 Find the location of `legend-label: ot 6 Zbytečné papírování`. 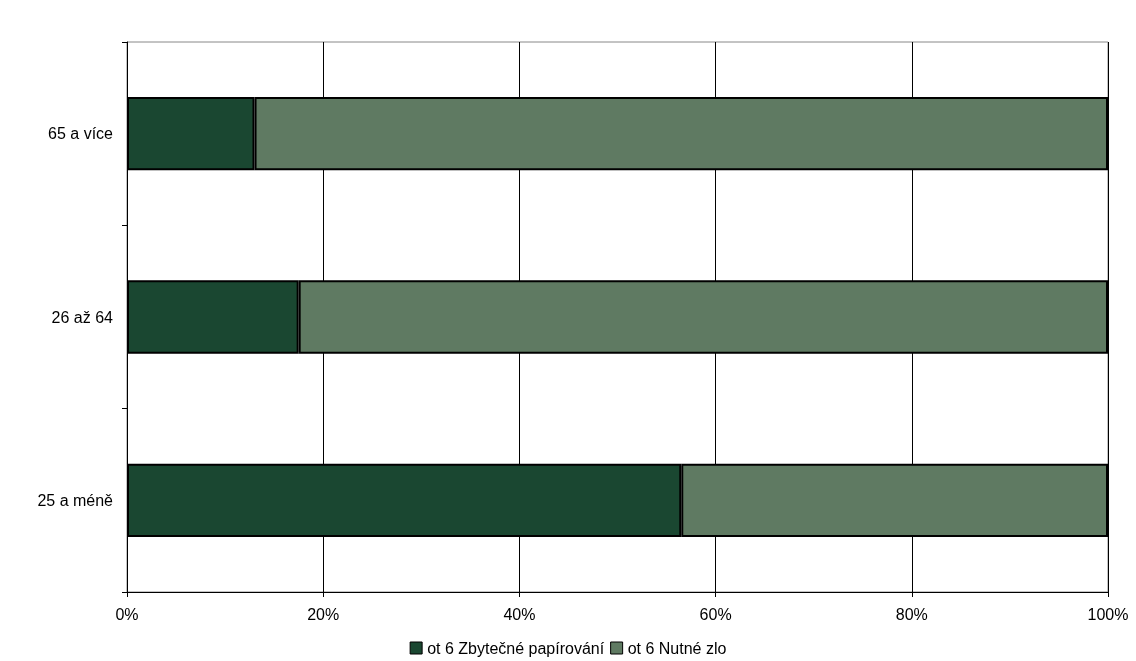

legend-label: ot 6 Zbytečné papírování is located at coordinates (516, 648).